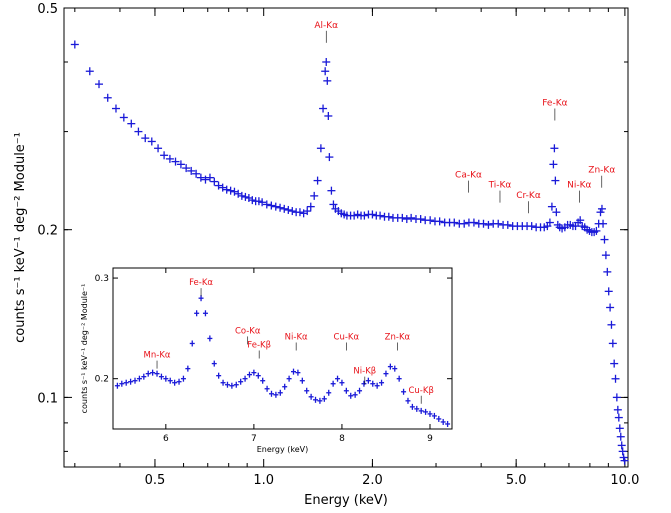  I want to click on y-tick-label: 0.2, so click(47, 231).